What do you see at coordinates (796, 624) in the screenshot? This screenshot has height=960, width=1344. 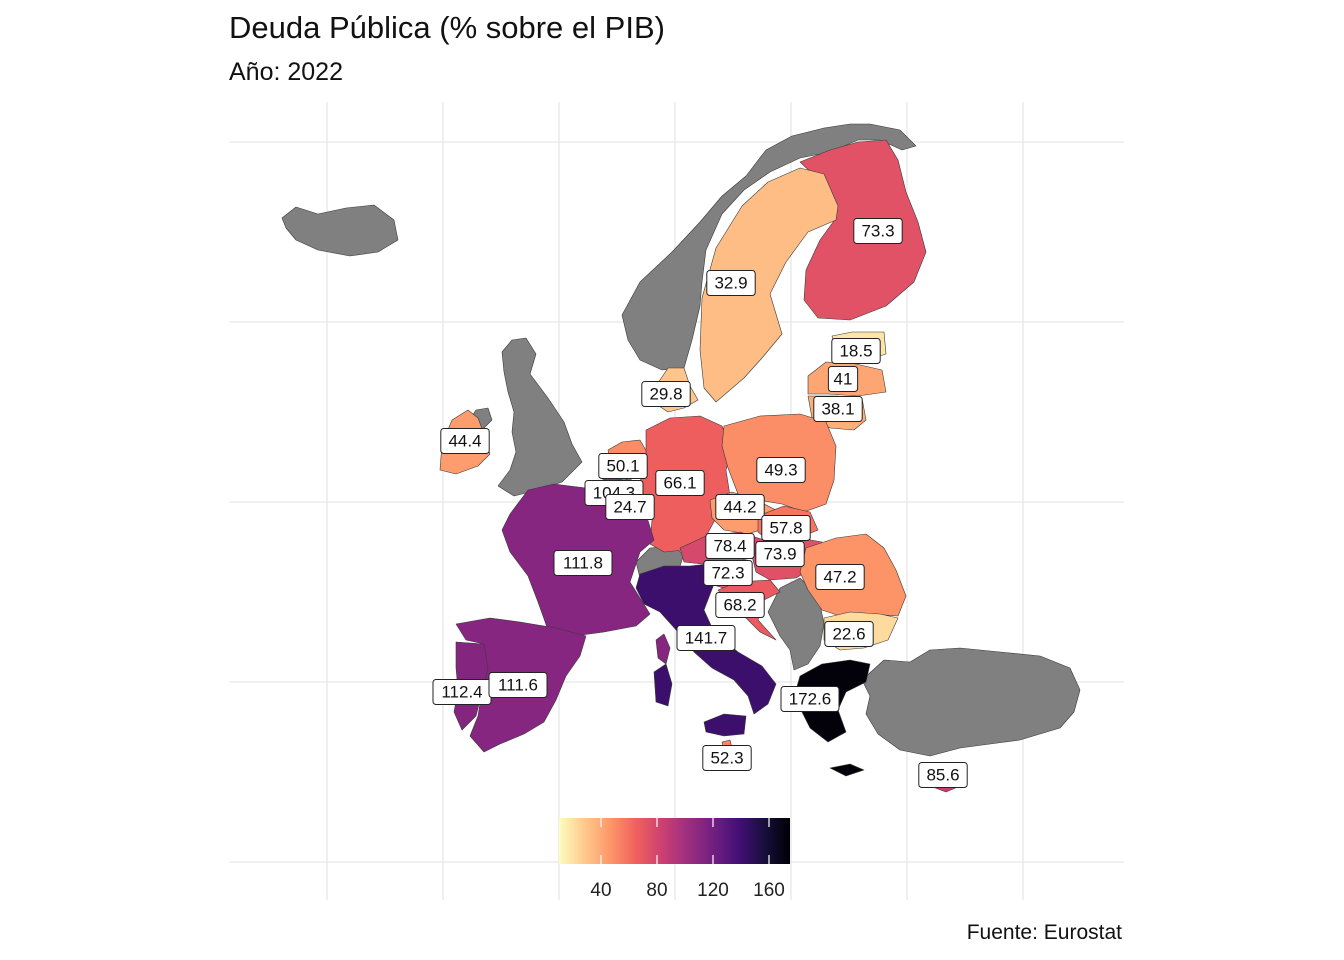 I see `country-balkans` at bounding box center [796, 624].